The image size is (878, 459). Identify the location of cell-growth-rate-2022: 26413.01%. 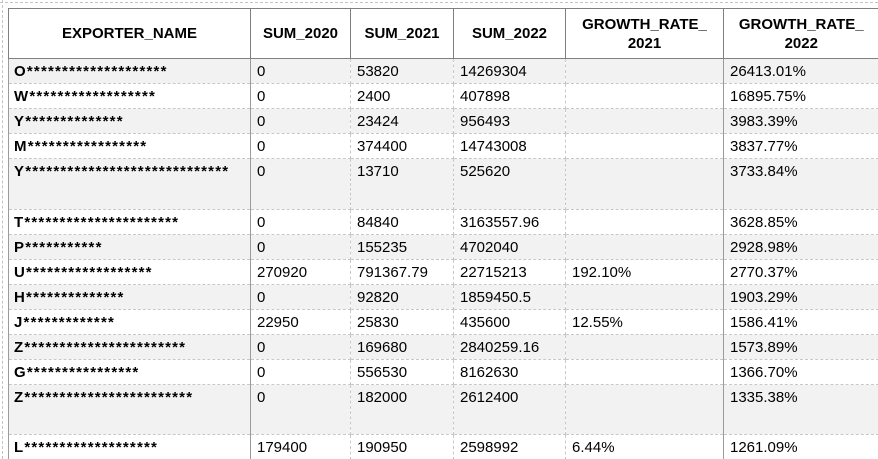
(800, 71).